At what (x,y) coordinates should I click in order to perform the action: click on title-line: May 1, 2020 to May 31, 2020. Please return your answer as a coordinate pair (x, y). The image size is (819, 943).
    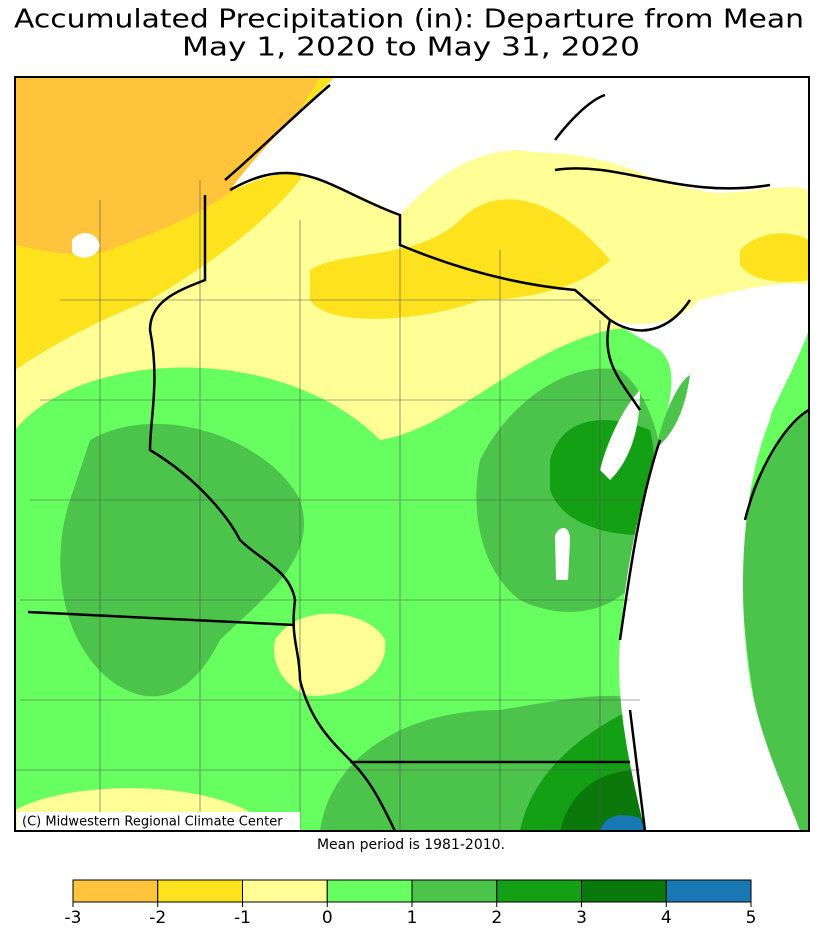
    Looking at the image, I should click on (411, 48).